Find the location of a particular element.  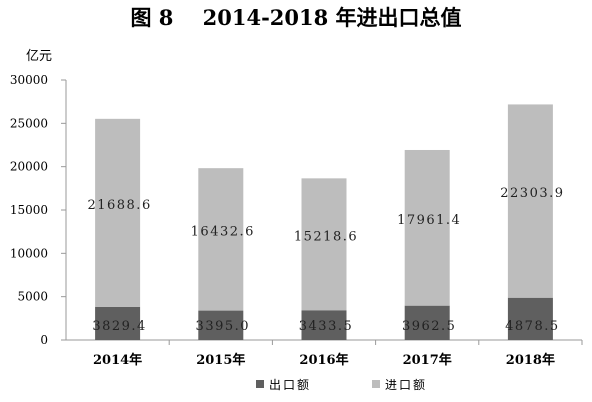

data-label: 3395.0 is located at coordinates (223, 326).